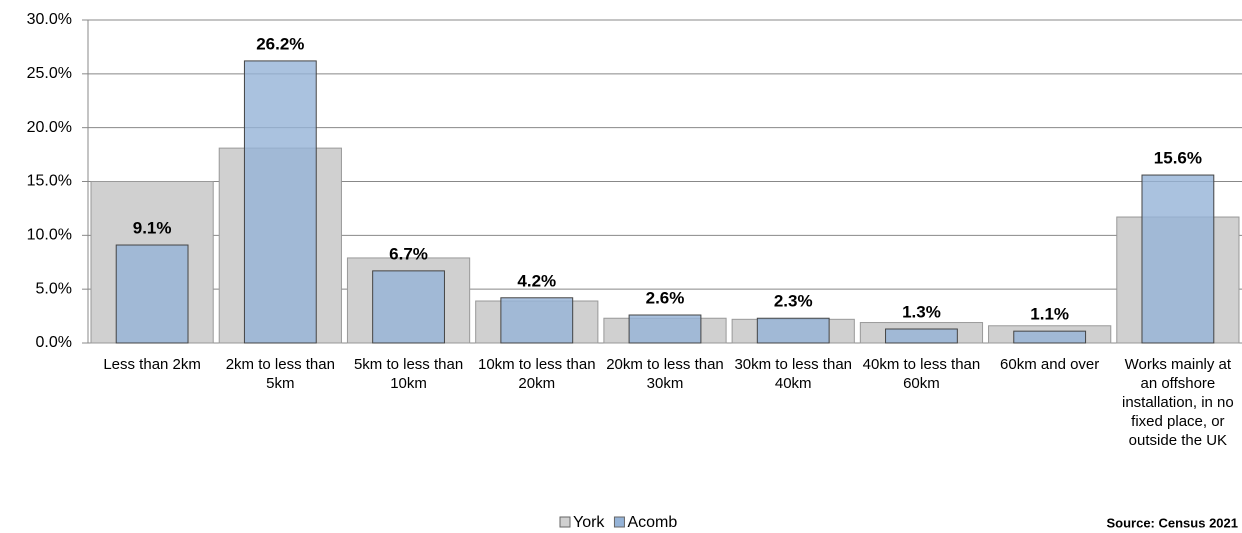 The width and height of the screenshot is (1242, 533). What do you see at coordinates (921, 311) in the screenshot?
I see `data-label: 1.3%` at bounding box center [921, 311].